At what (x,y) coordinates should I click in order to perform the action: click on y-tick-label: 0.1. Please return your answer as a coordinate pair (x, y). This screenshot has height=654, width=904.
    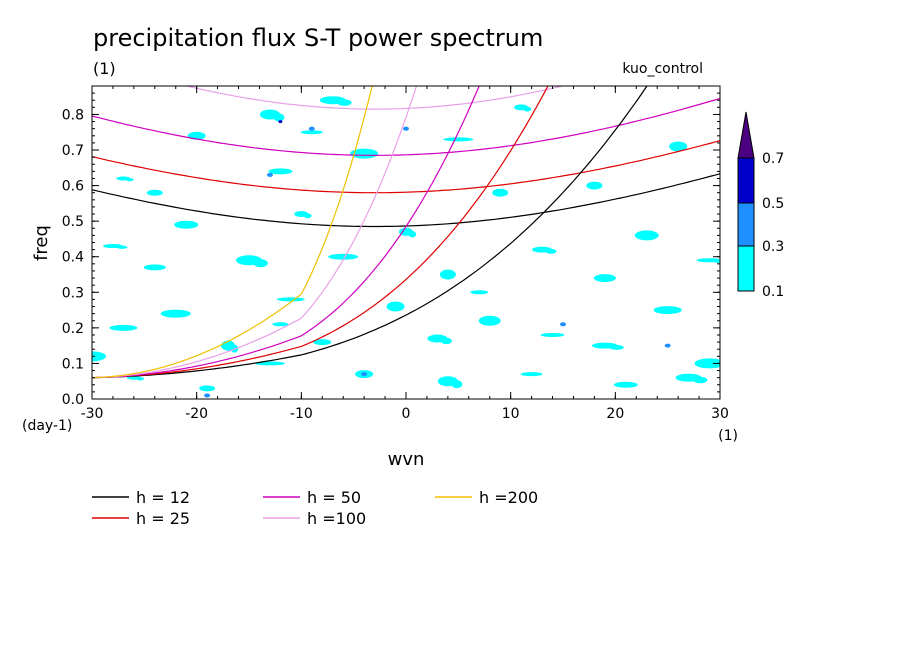
    Looking at the image, I should click on (73, 364).